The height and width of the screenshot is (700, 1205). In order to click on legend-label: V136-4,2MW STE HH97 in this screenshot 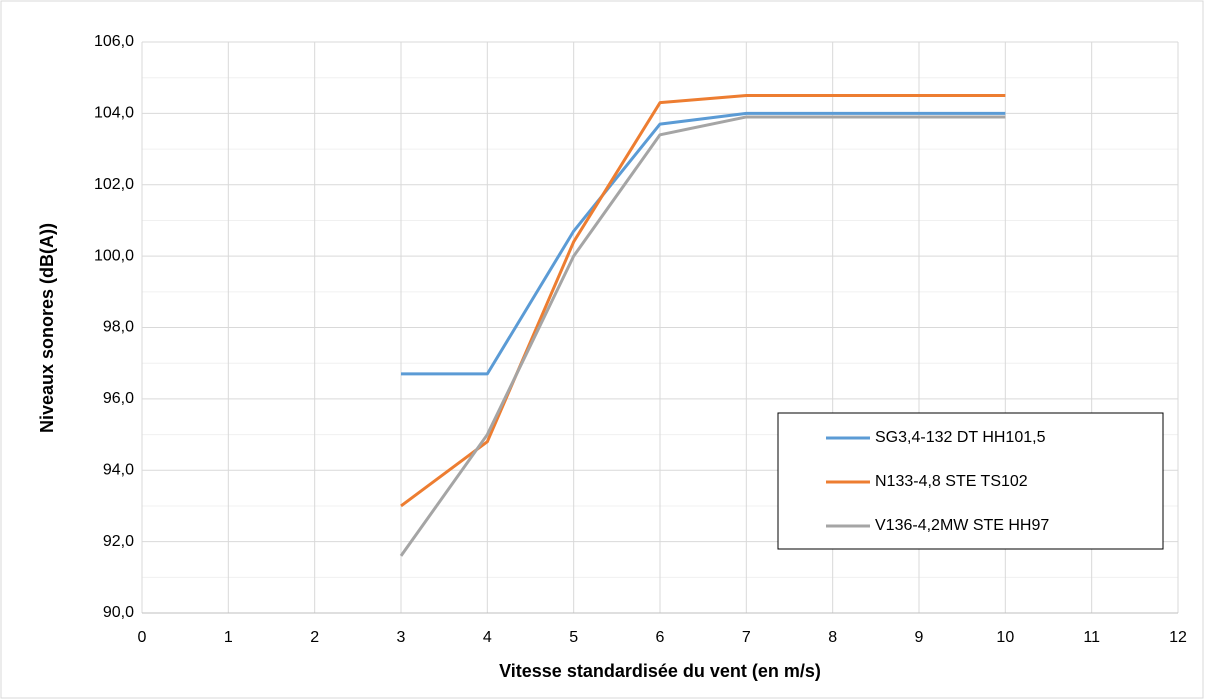, I will do `click(962, 525)`.